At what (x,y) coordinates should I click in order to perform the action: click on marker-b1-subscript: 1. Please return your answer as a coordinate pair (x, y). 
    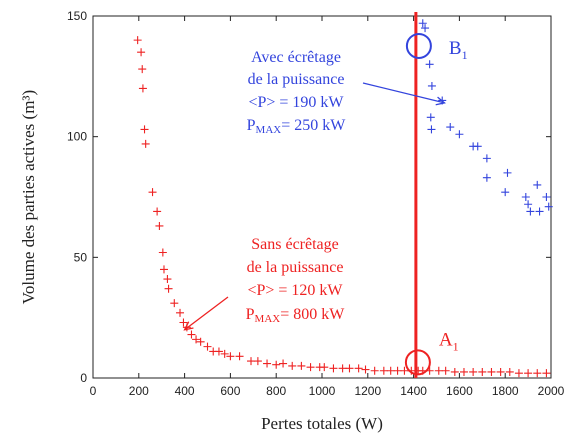
    Looking at the image, I should click on (465, 55).